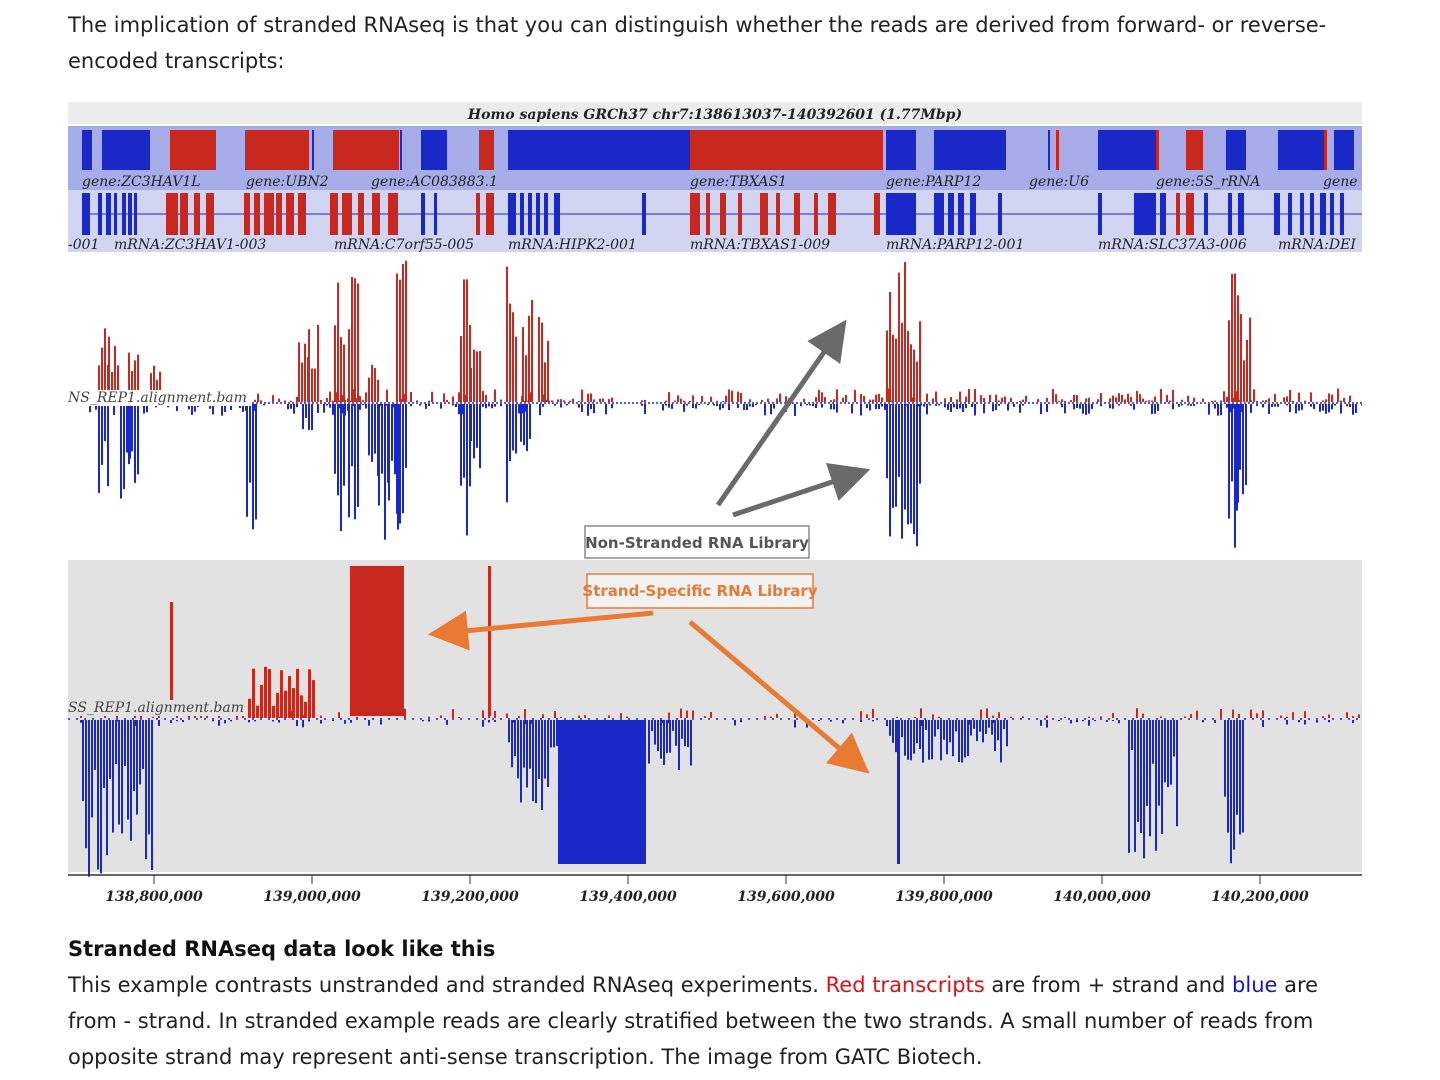  Describe the element at coordinates (760, 245) in the screenshot. I see `mrna-label: mRNA:TBXAS1-009` at that location.